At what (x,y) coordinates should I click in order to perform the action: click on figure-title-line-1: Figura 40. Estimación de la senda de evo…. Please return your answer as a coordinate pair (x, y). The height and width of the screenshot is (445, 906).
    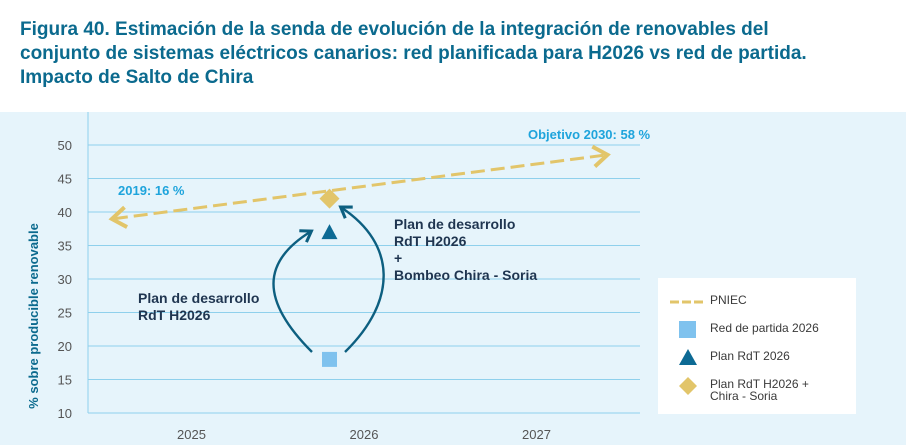
    Looking at the image, I should click on (394, 29).